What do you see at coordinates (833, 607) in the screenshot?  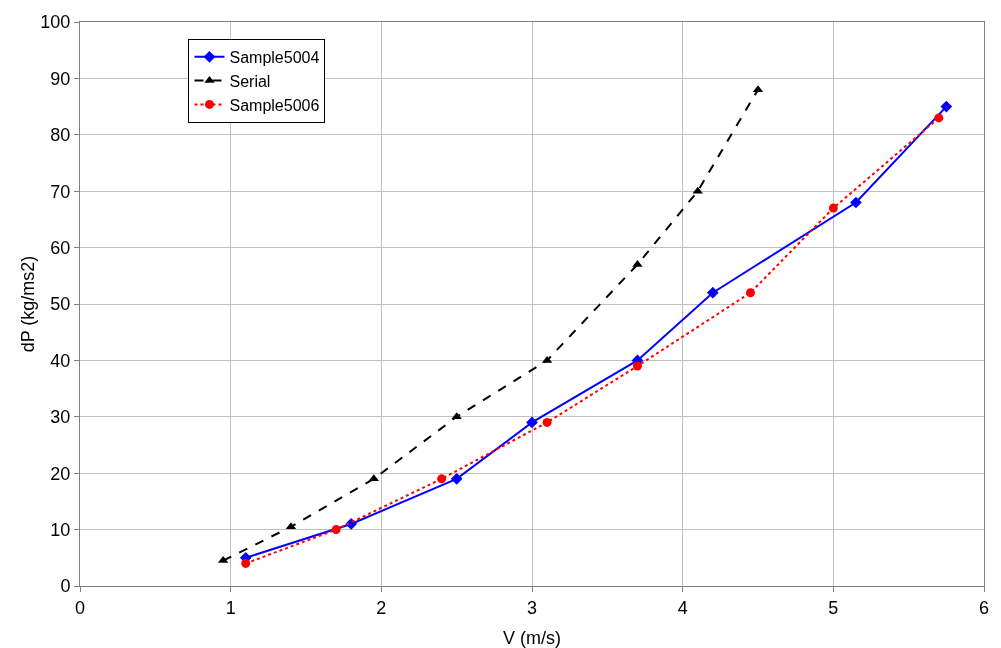 I see `x-tick-label: 5` at bounding box center [833, 607].